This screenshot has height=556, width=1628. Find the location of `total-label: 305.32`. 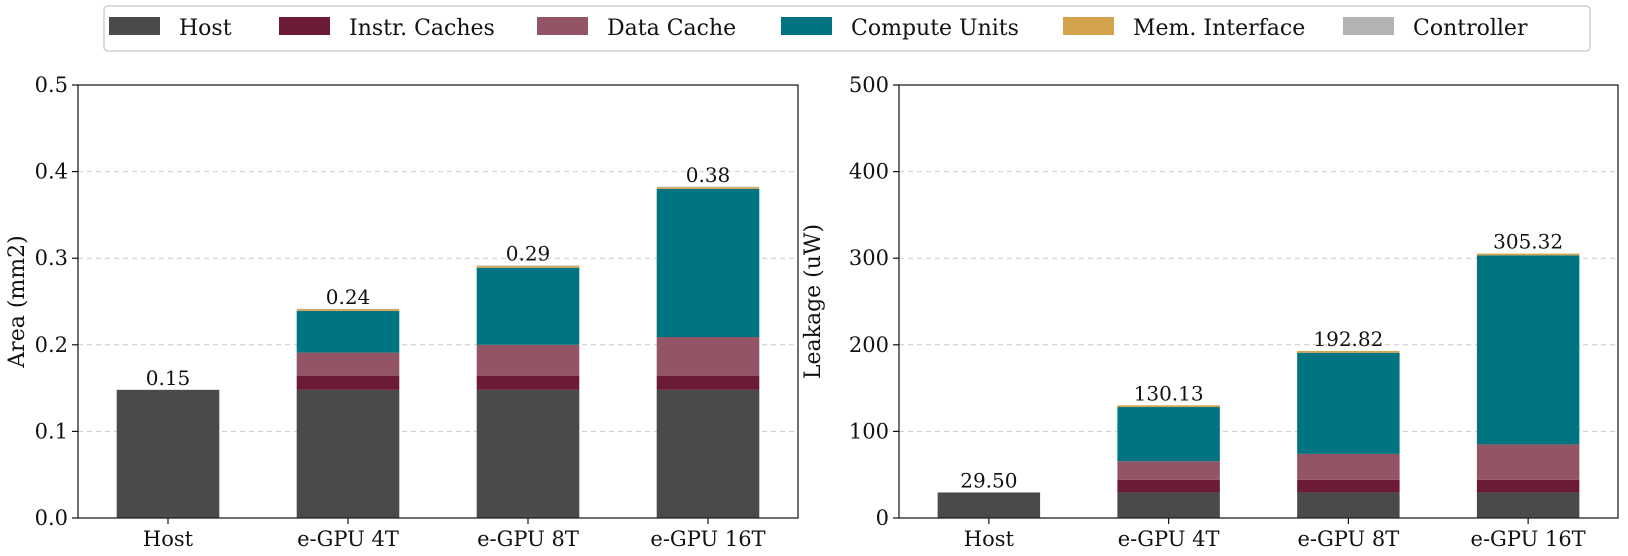

total-label: 305.32 is located at coordinates (1528, 242).